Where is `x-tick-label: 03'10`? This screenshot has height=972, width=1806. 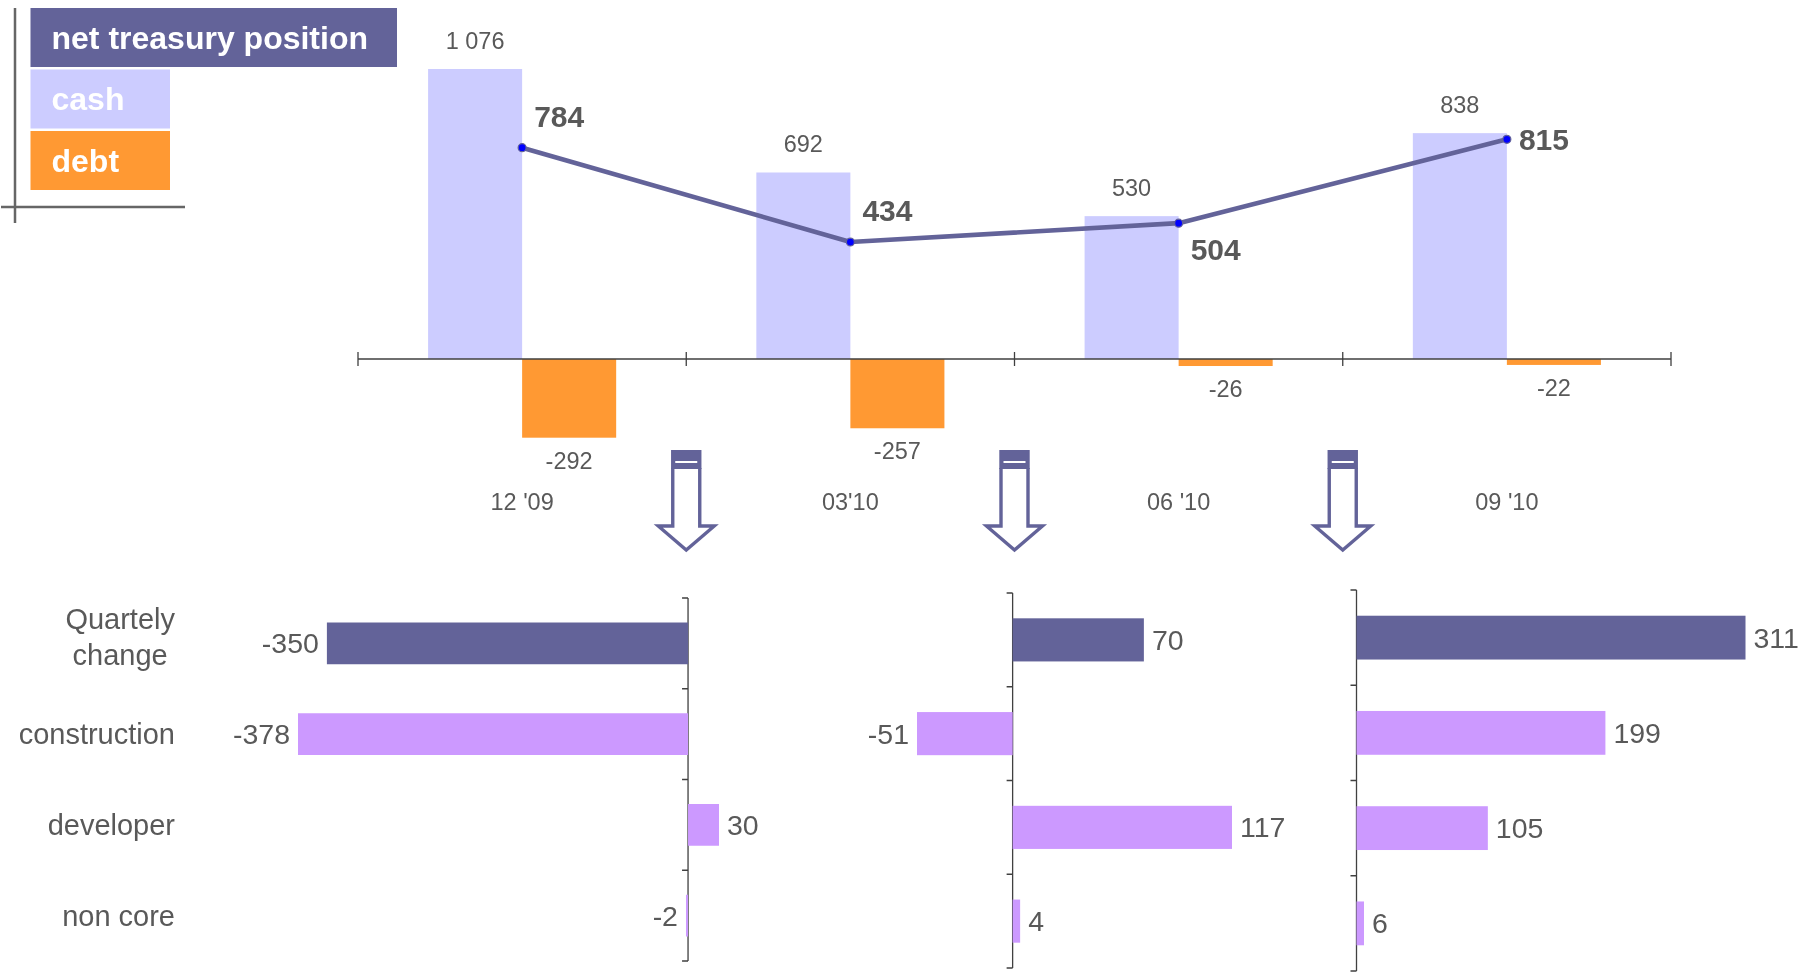 x-tick-label: 03'10 is located at coordinates (850, 502).